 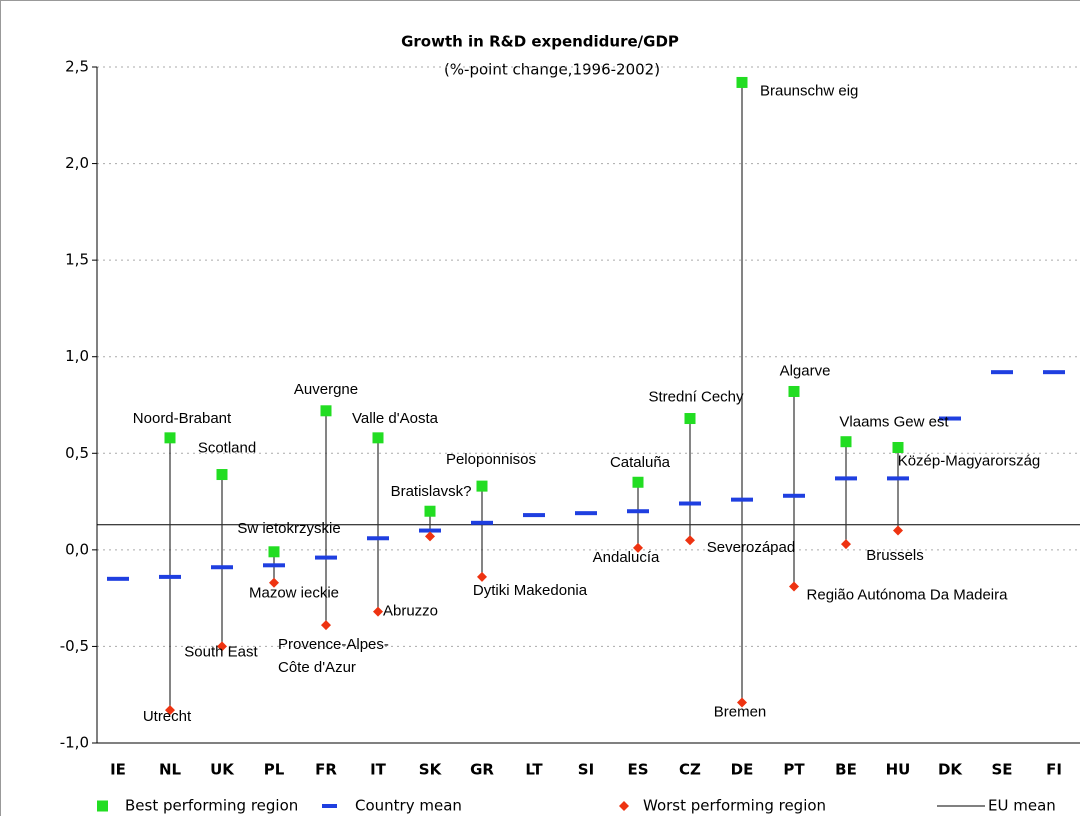 What do you see at coordinates (227, 448) in the screenshot?
I see `region-label: Scotland` at bounding box center [227, 448].